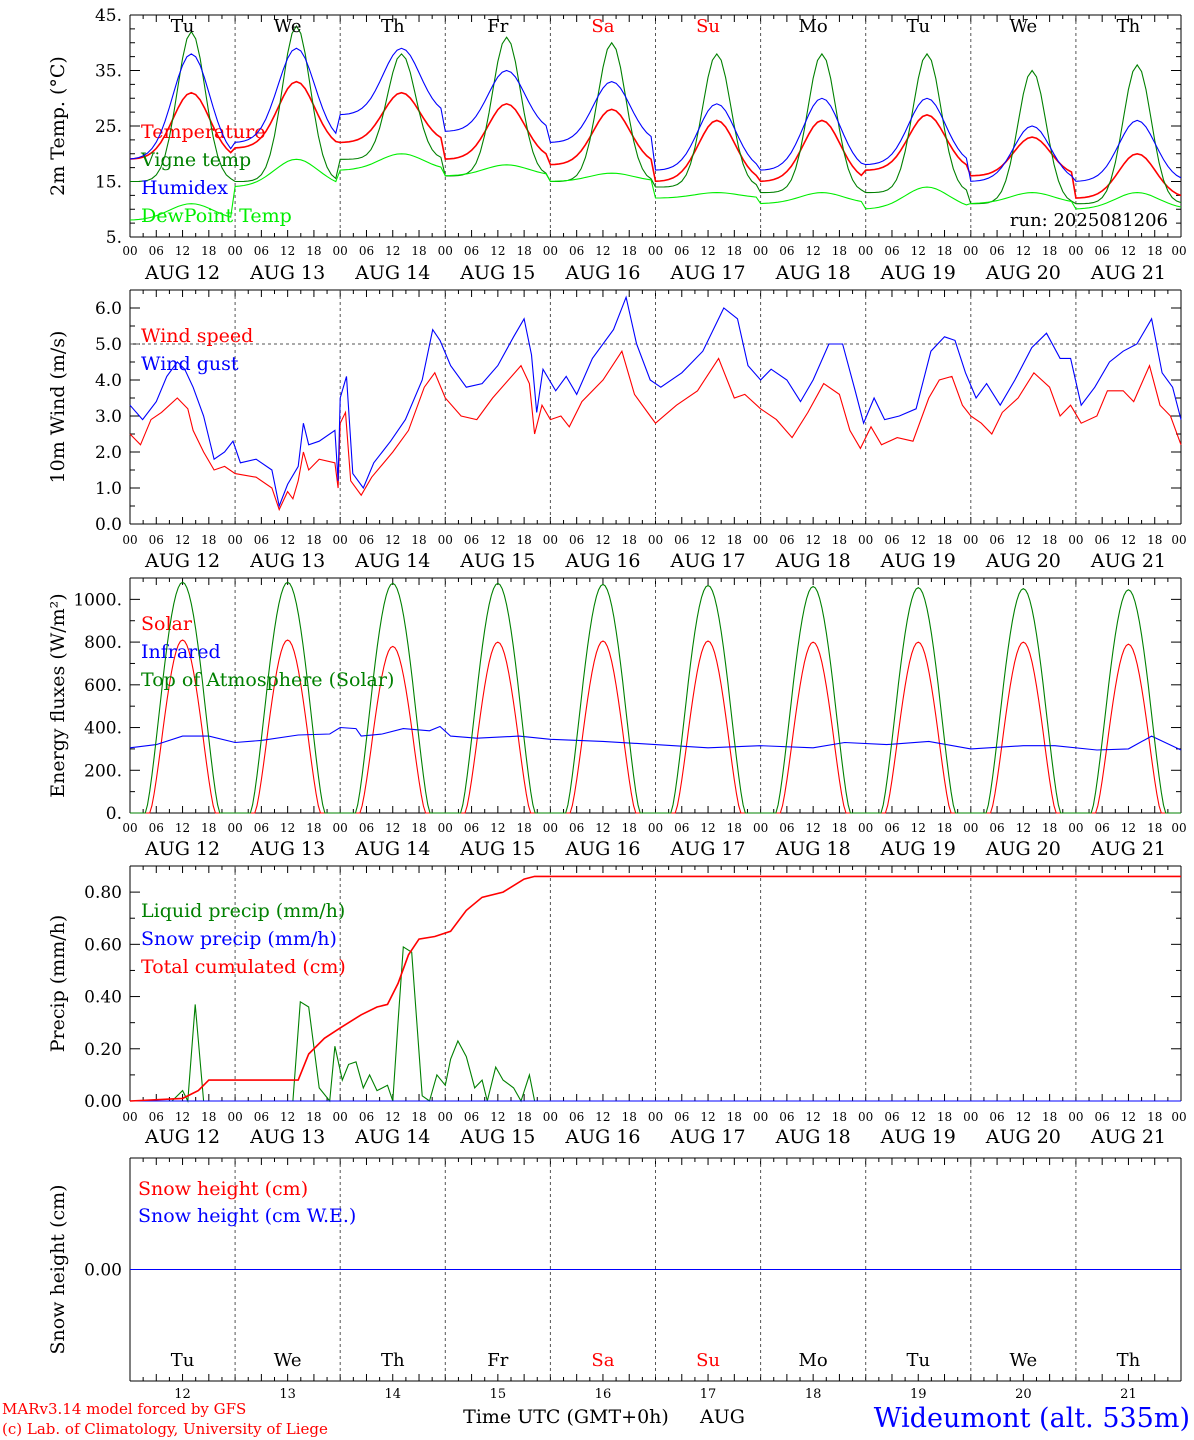 This screenshot has width=1194, height=1440. What do you see at coordinates (108, 417) in the screenshot?
I see `y-tick-label: 3.0` at bounding box center [108, 417].